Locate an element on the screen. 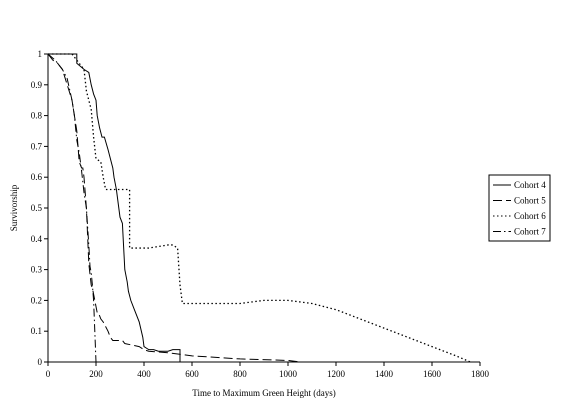  x-tick-label: 1000 is located at coordinates (288, 374).